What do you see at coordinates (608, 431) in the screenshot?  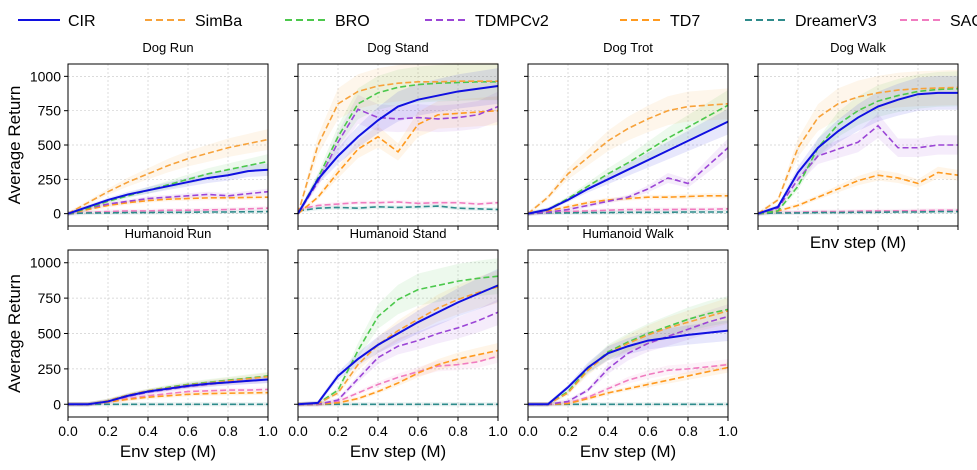 I see `x-tick-label: 0.4` at bounding box center [608, 431].